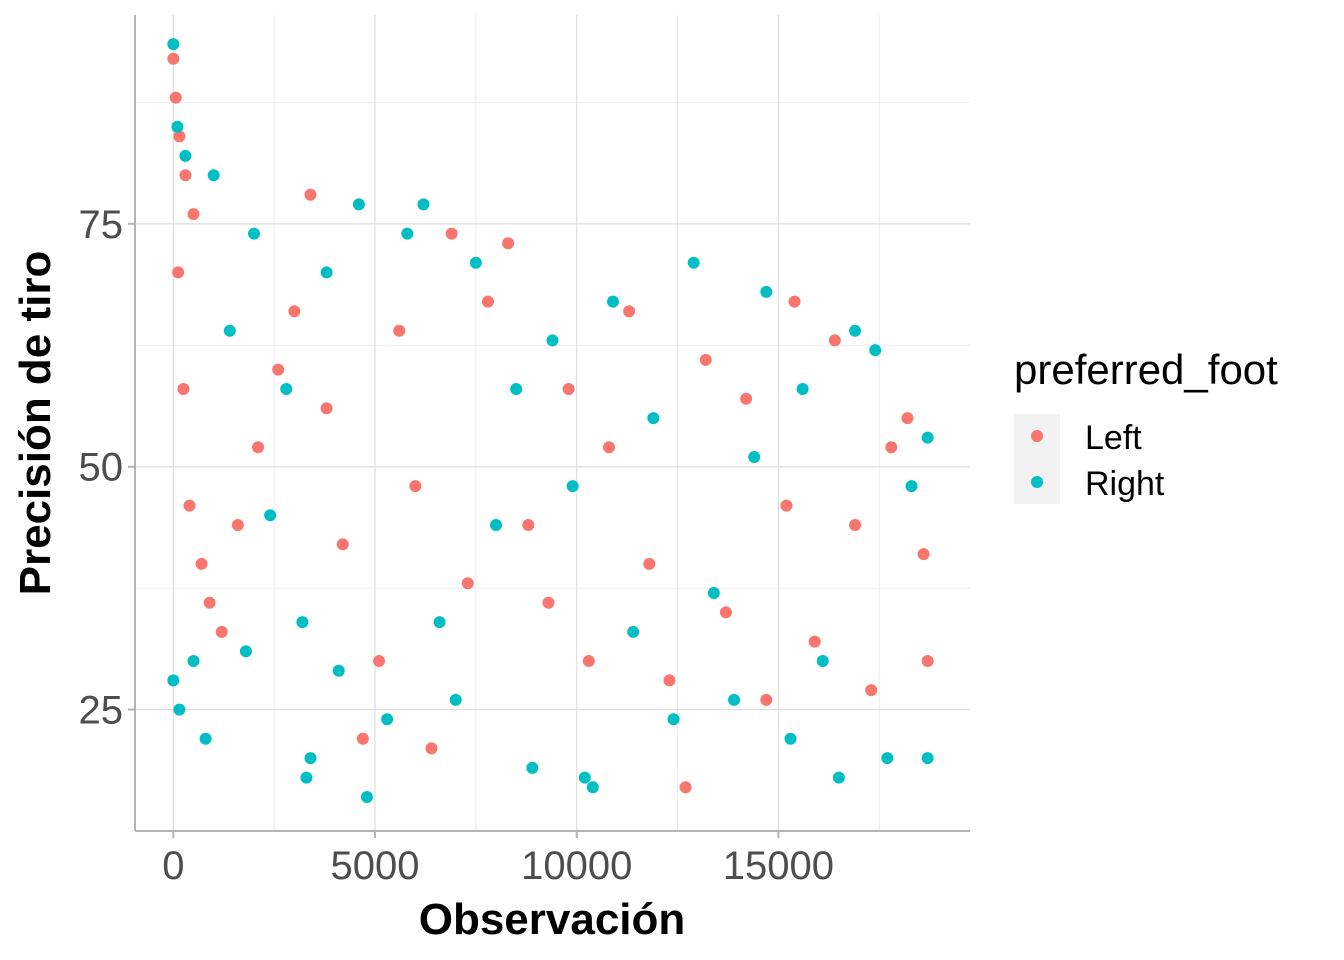 The width and height of the screenshot is (1344, 960). I want to click on legend-key-left, so click(1037, 436).